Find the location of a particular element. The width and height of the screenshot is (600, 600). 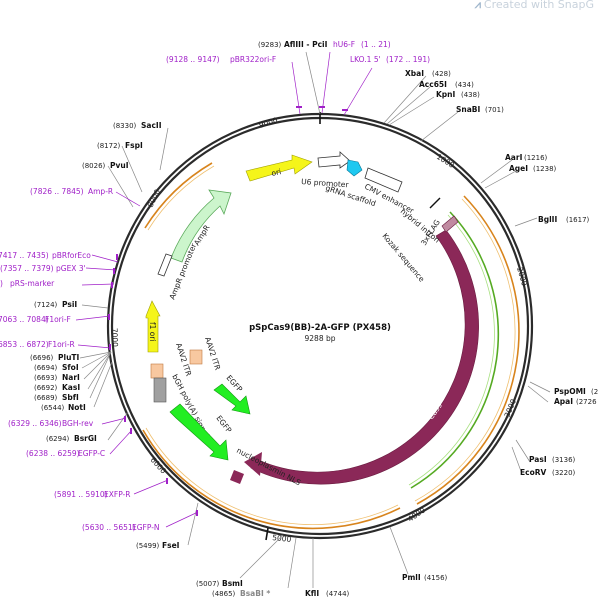

cas9-arrowhead is located at coordinates (253, 464).